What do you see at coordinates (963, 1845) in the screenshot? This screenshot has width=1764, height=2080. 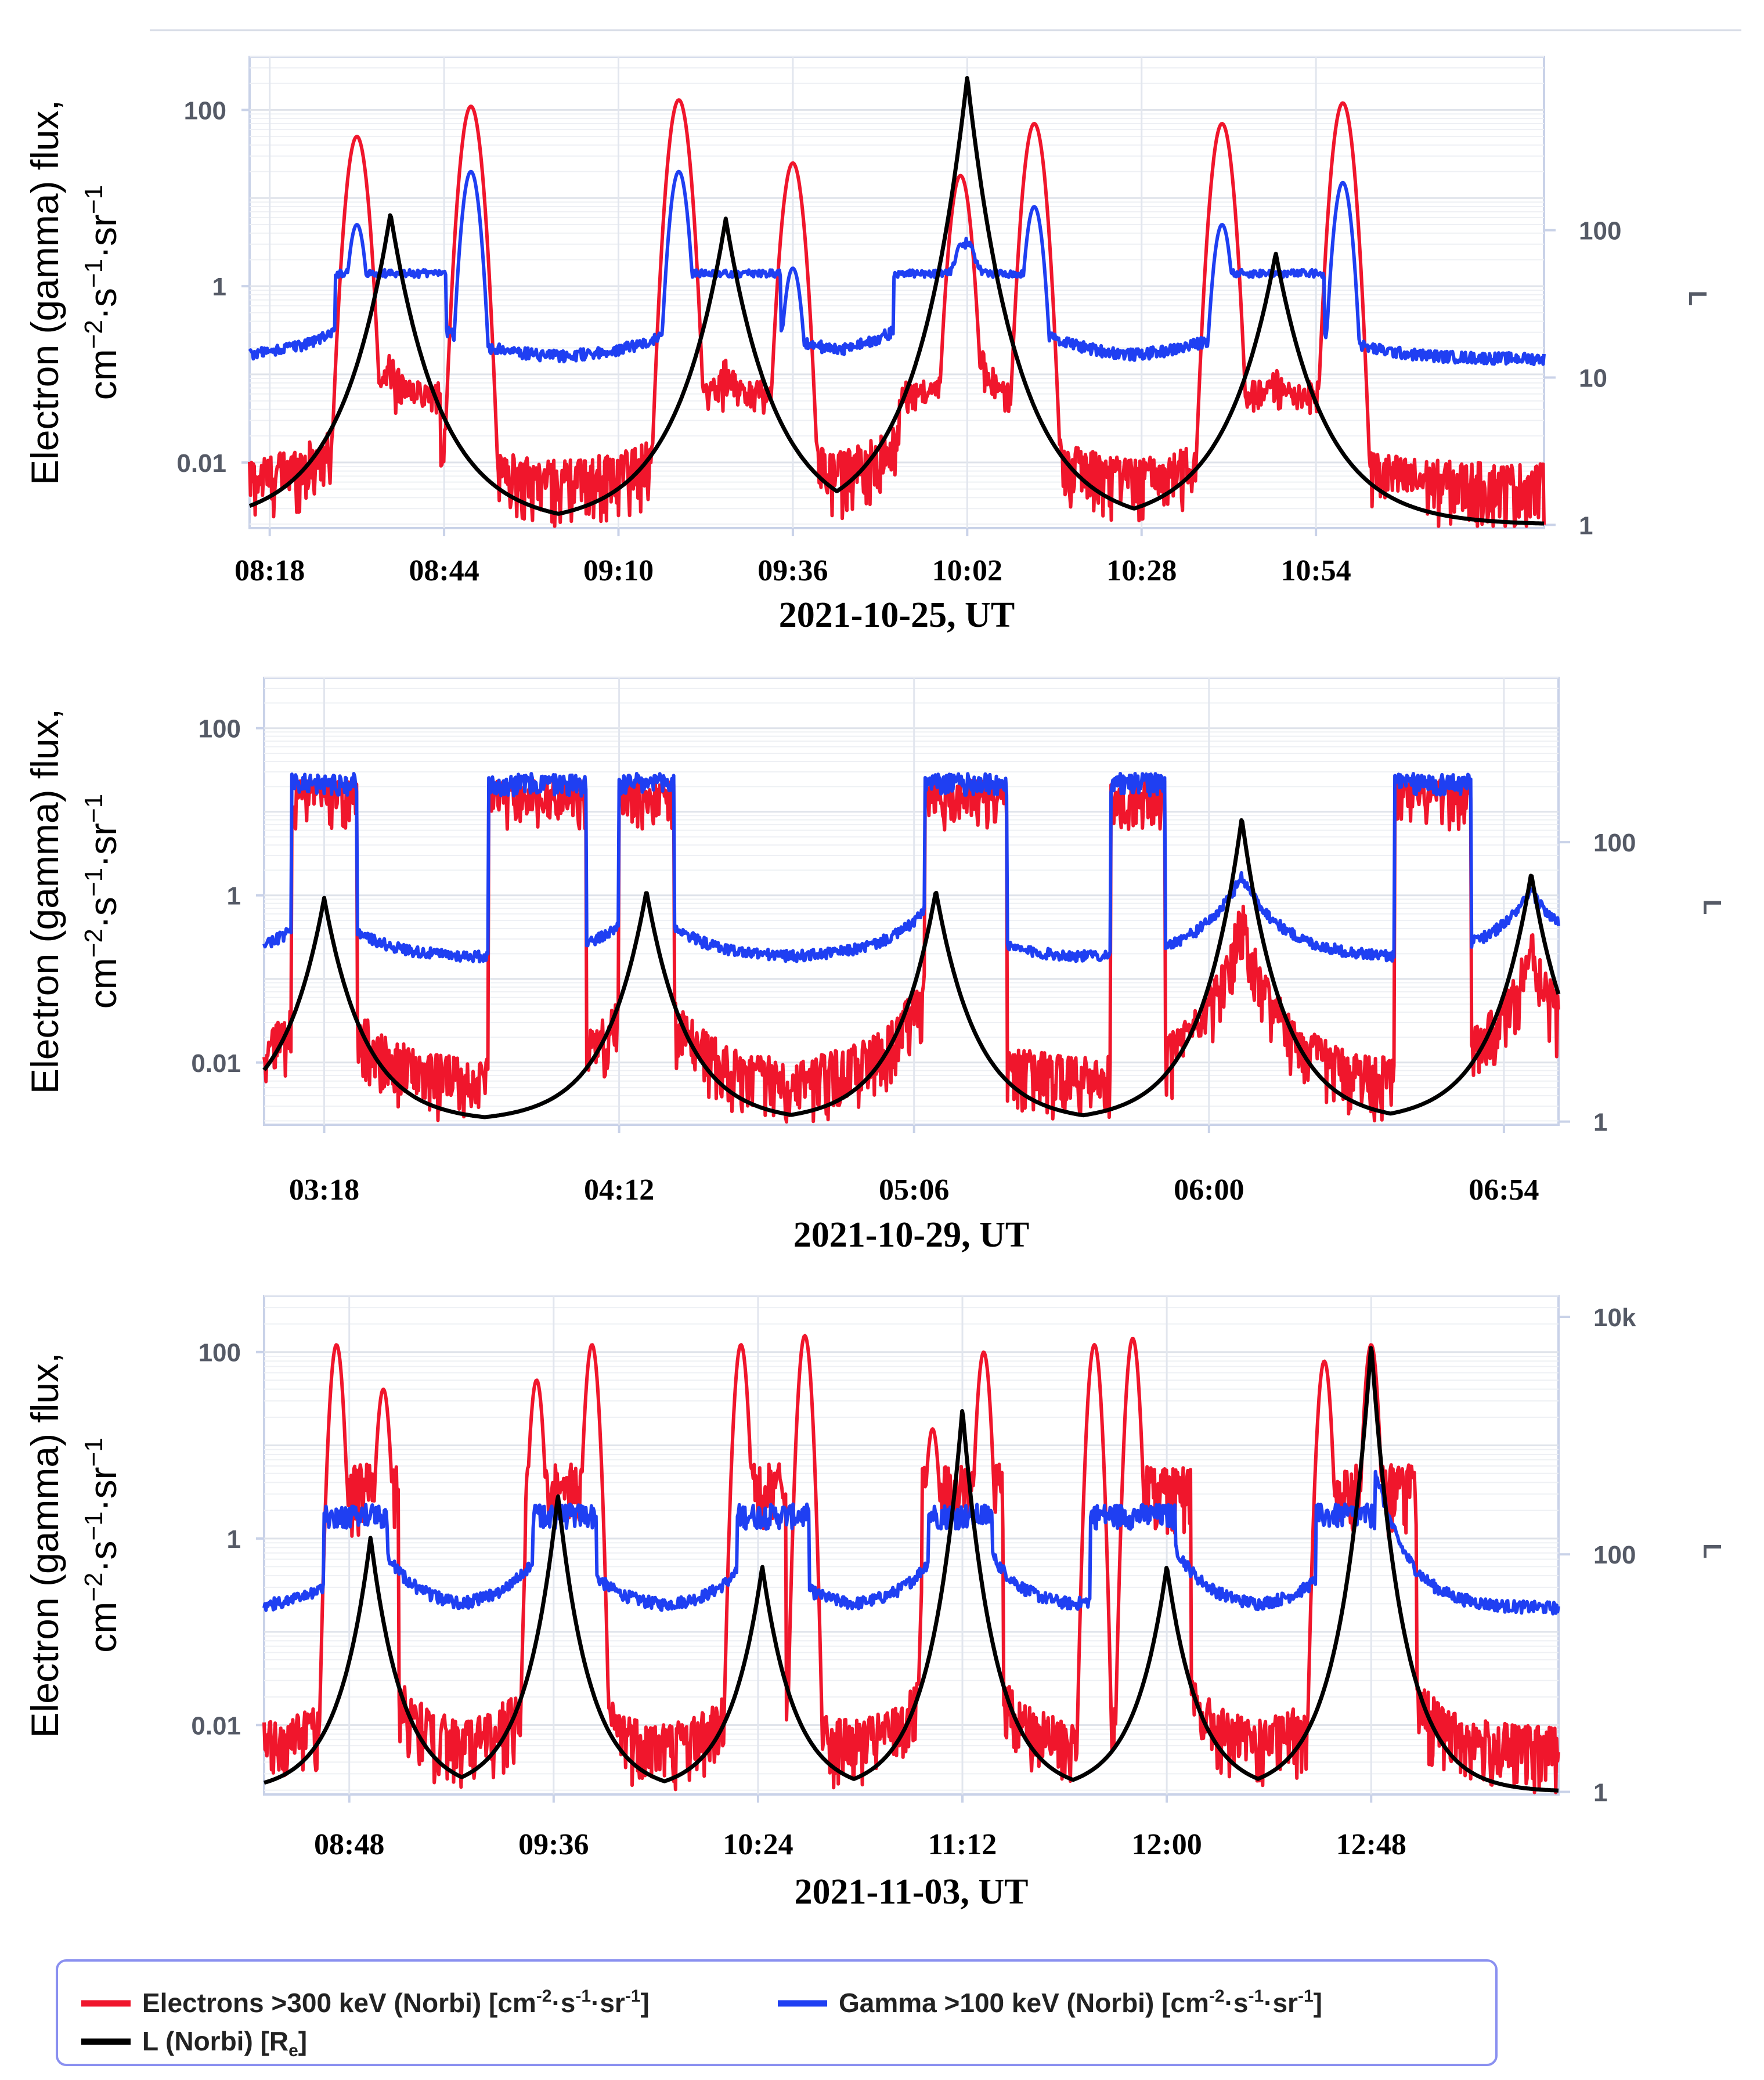 I see `x-tick-label: 11:12` at bounding box center [963, 1845].